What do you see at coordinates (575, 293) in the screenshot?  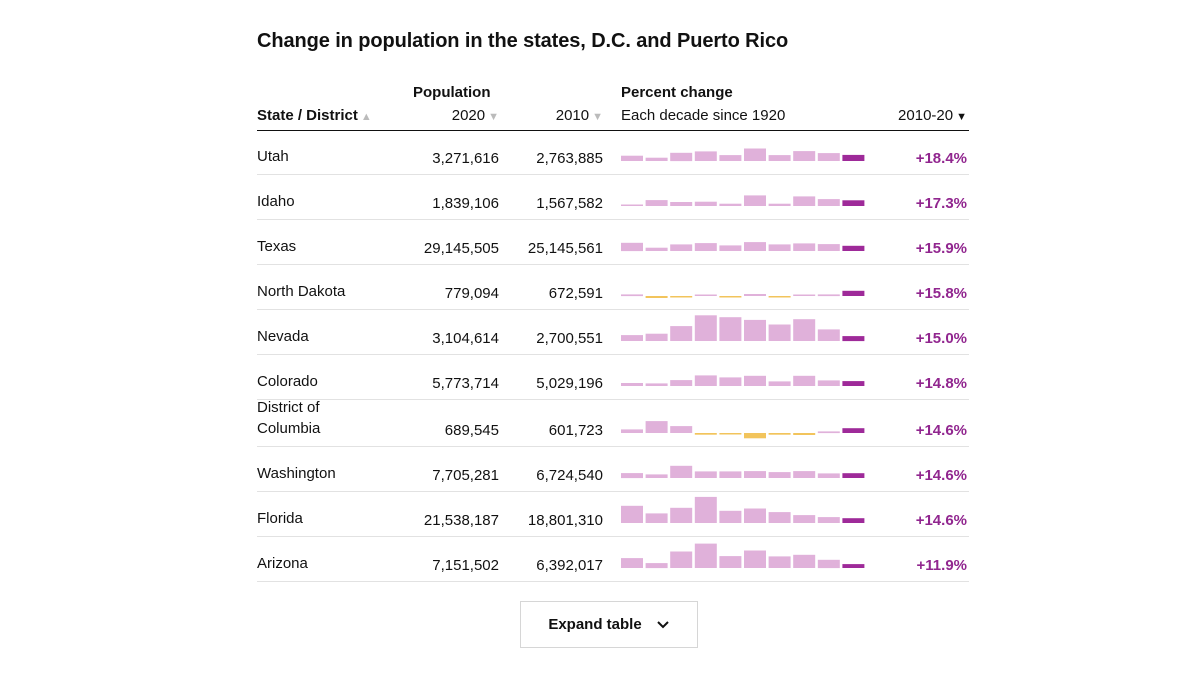 I see `population-2010: 672,591` at bounding box center [575, 293].